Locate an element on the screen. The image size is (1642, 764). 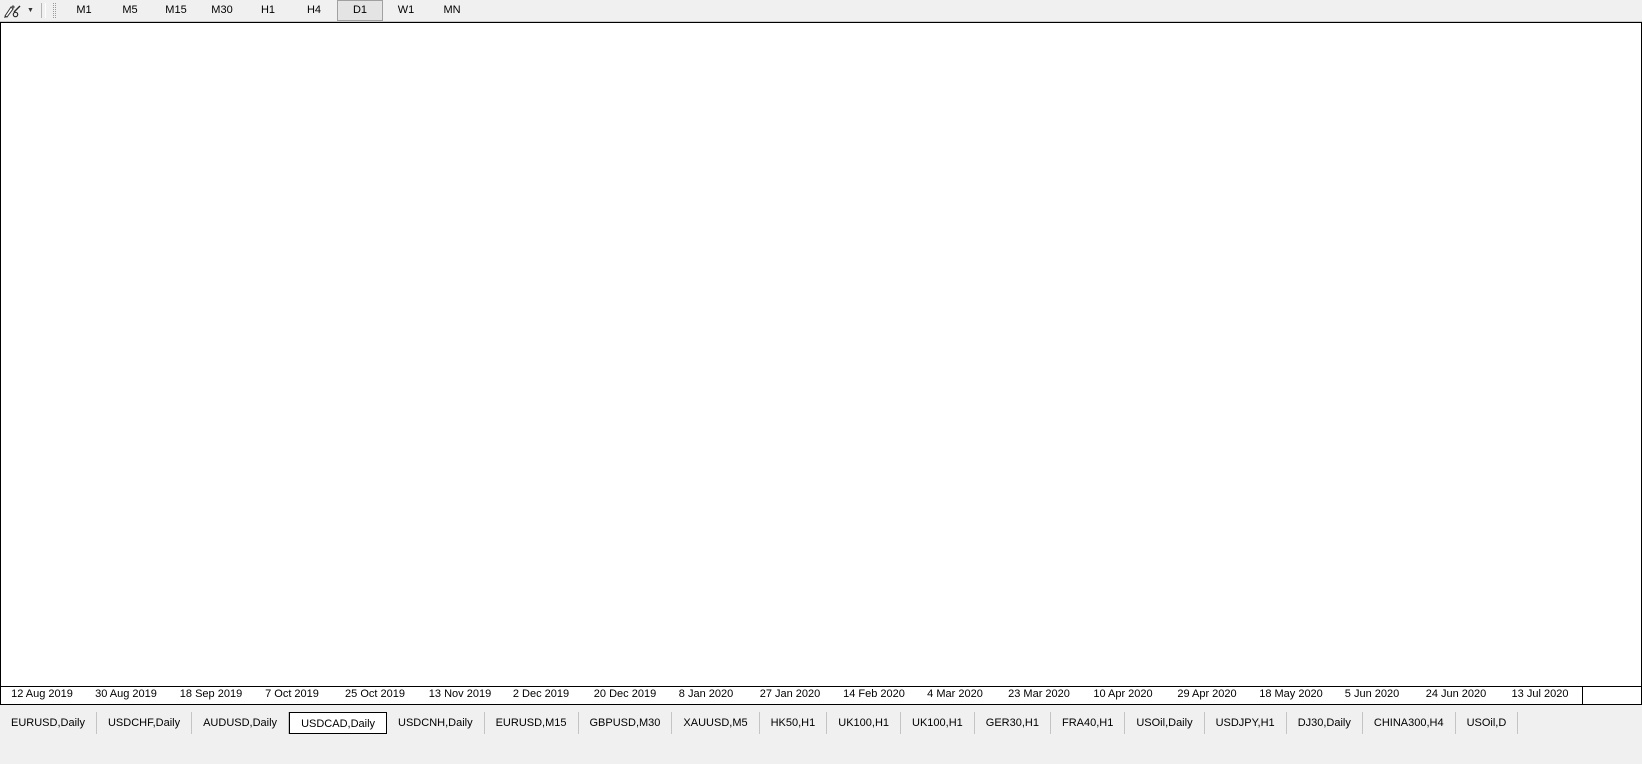
timeframe-button-group: M1 M5 M15 M30 H1 H4 D1 W1 MN is located at coordinates (268, 10).